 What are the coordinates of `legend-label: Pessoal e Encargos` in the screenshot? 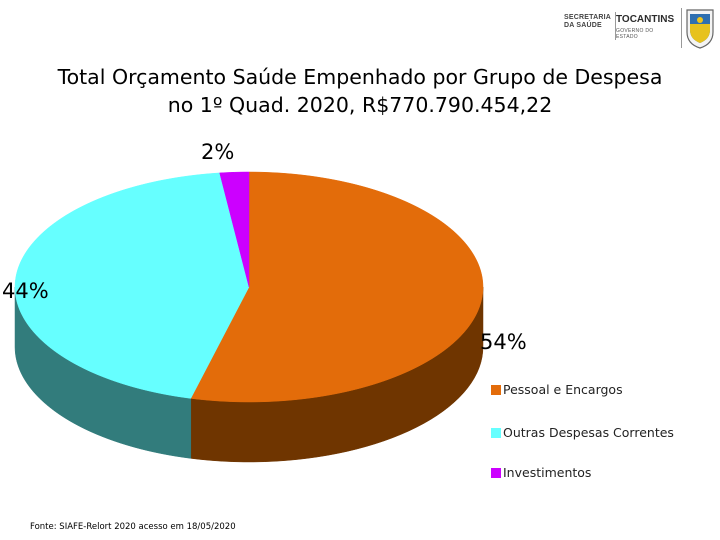 It's located at (563, 389).